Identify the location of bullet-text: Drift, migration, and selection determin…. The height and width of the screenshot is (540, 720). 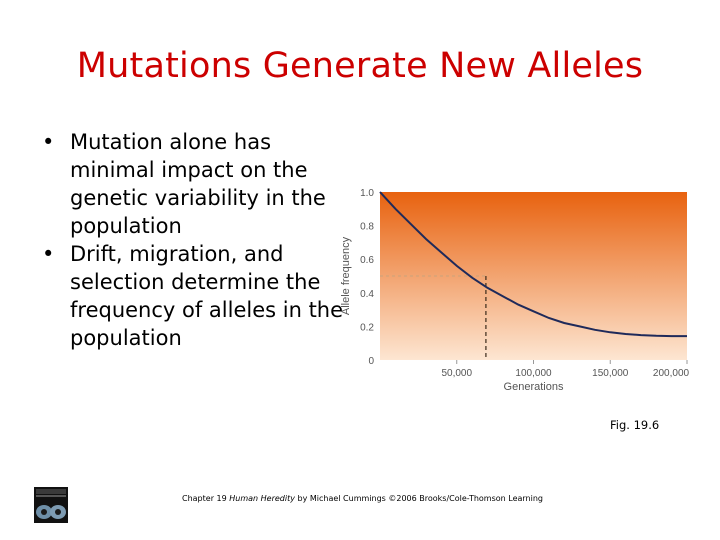
(207, 296).